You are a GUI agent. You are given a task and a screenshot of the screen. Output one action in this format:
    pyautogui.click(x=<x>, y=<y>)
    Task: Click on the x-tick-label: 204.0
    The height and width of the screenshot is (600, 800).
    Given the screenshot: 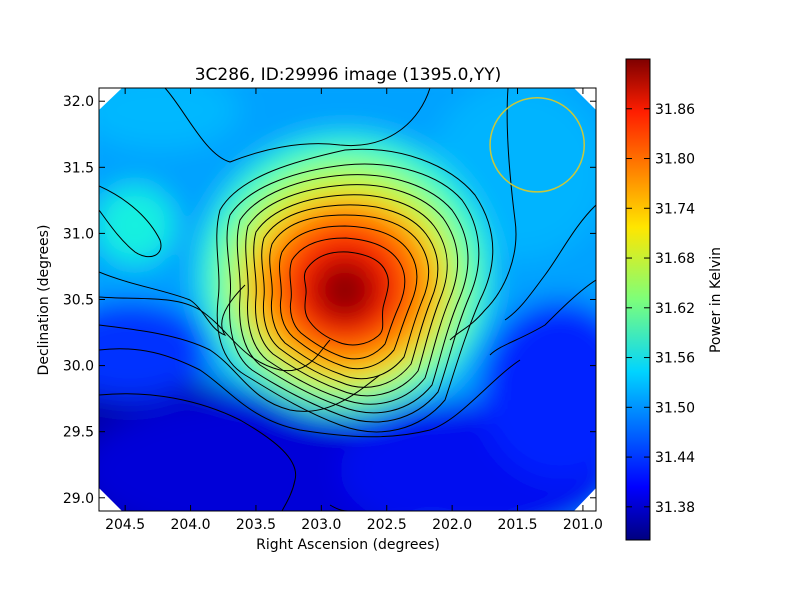 What is the action you would take?
    pyautogui.click(x=191, y=525)
    